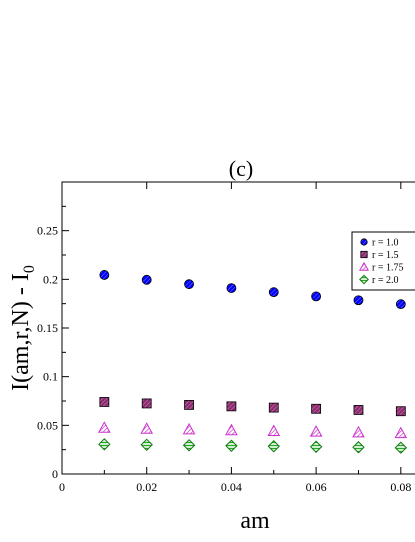 This screenshot has width=415, height=542. Describe the element at coordinates (29, 269) in the screenshot. I see `y-axis-label-subscript: 0` at that location.